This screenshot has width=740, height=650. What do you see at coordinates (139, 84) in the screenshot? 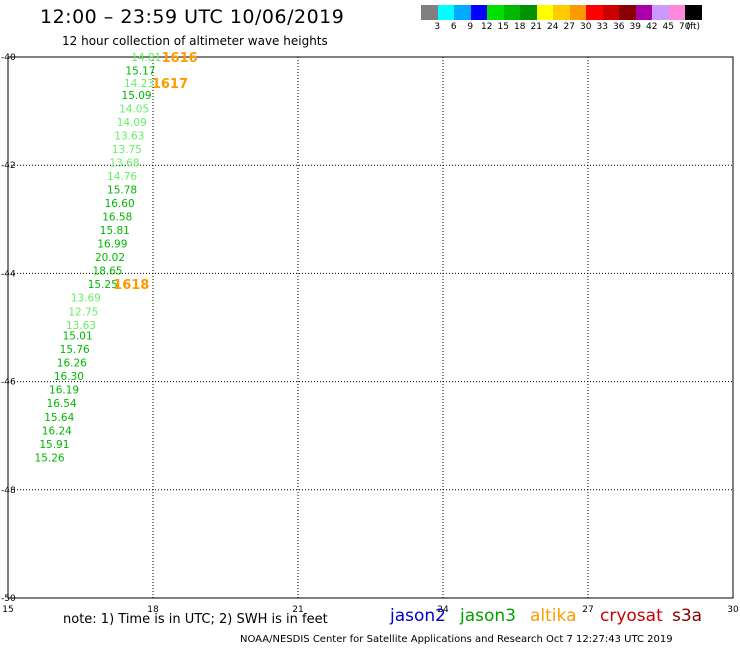
I see `data-label: 14.23` at bounding box center [139, 84].